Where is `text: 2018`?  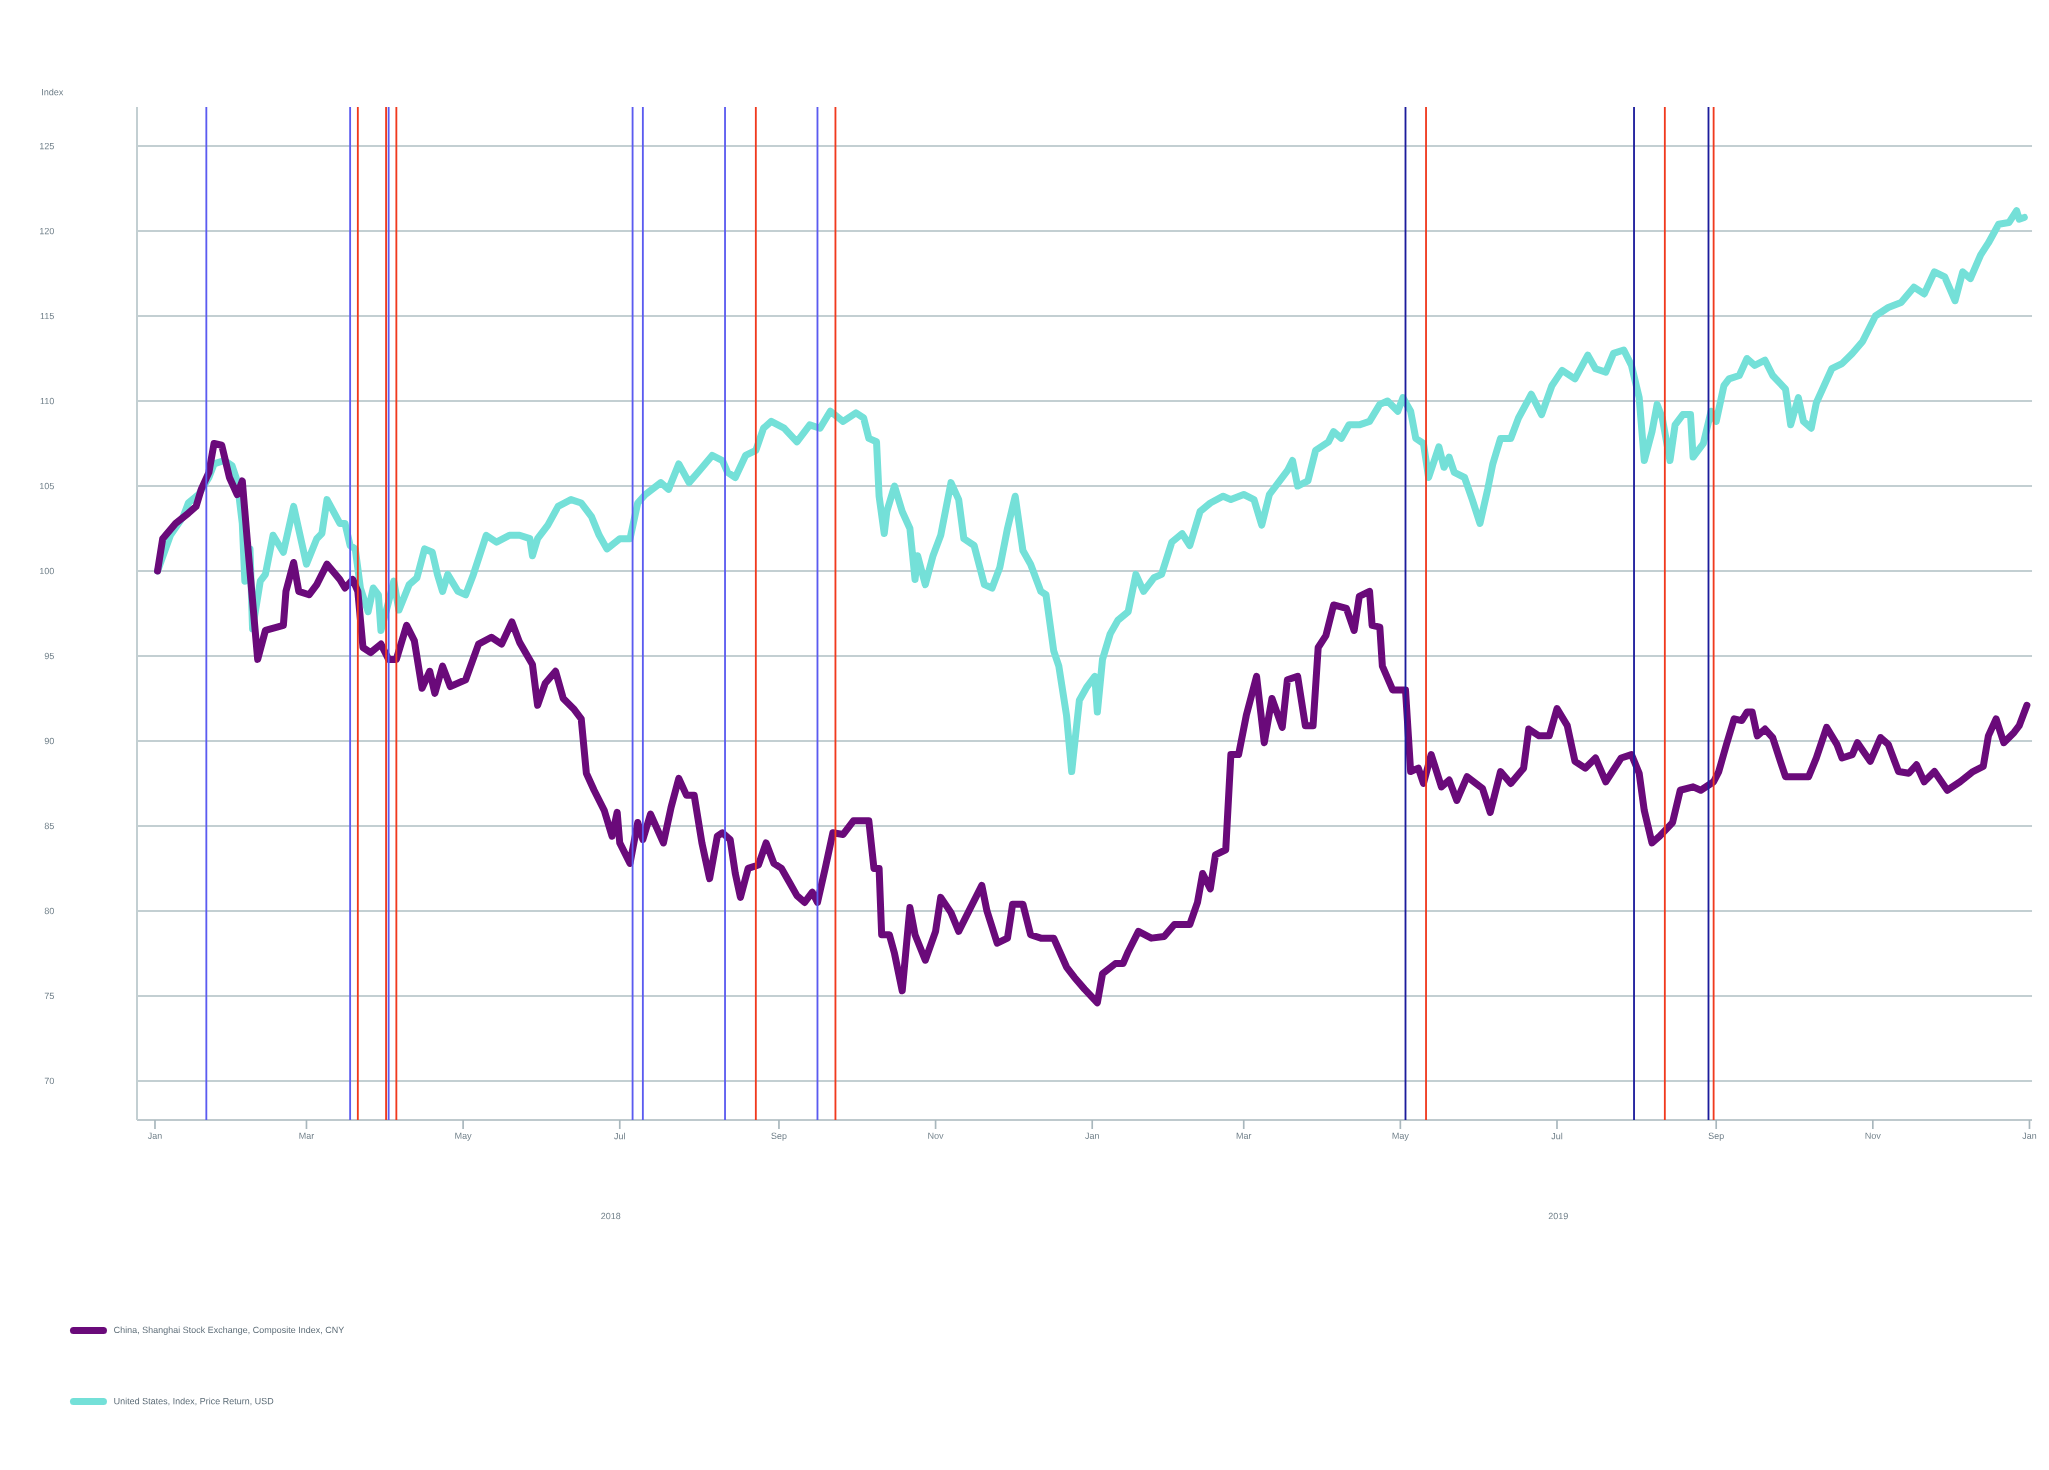 text: 2018 is located at coordinates (611, 1216).